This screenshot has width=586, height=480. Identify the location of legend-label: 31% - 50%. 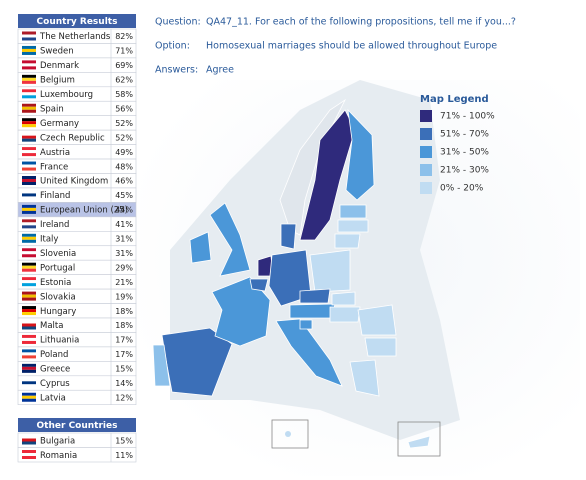
(464, 153).